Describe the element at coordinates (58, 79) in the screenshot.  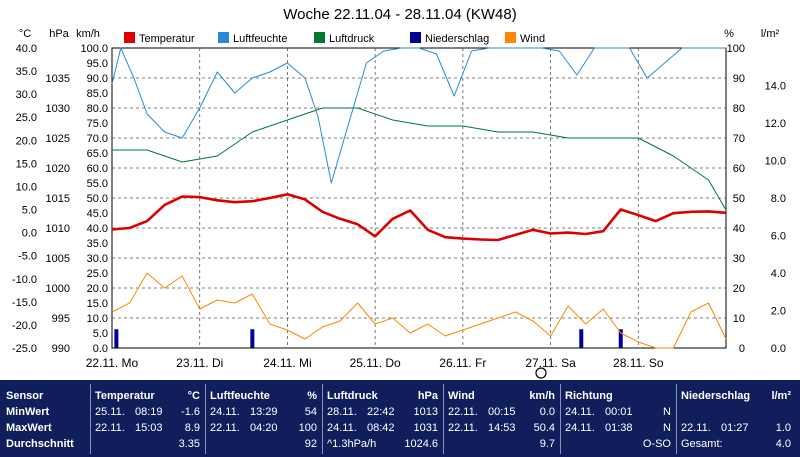
I see `pressure-tick-label: 1035` at that location.